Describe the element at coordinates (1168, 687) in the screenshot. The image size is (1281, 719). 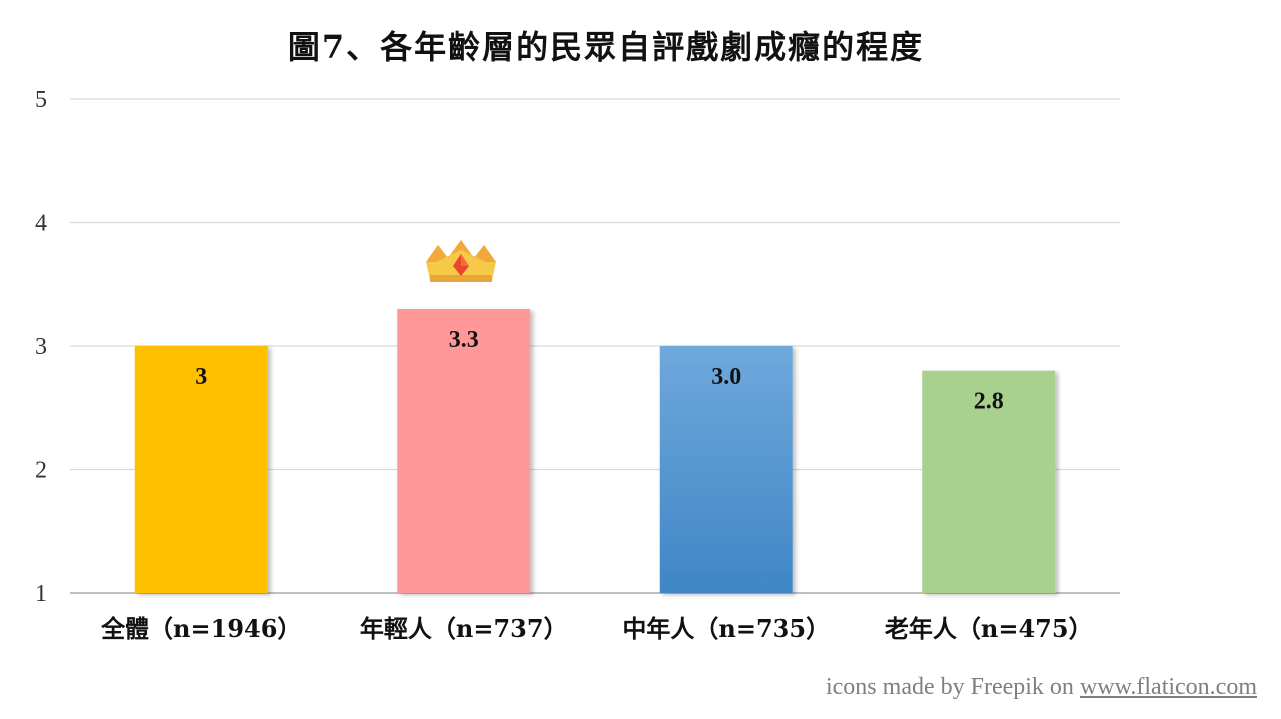
I see `credit-link: www.flaticon.com` at that location.